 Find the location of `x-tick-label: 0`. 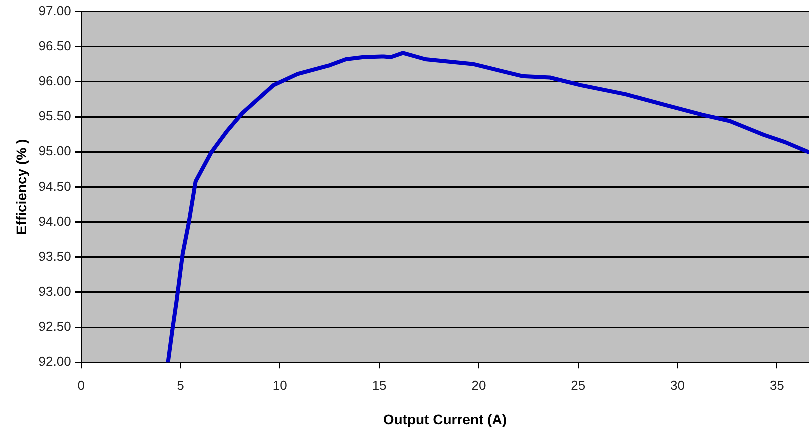

x-tick-label: 0 is located at coordinates (81, 385).